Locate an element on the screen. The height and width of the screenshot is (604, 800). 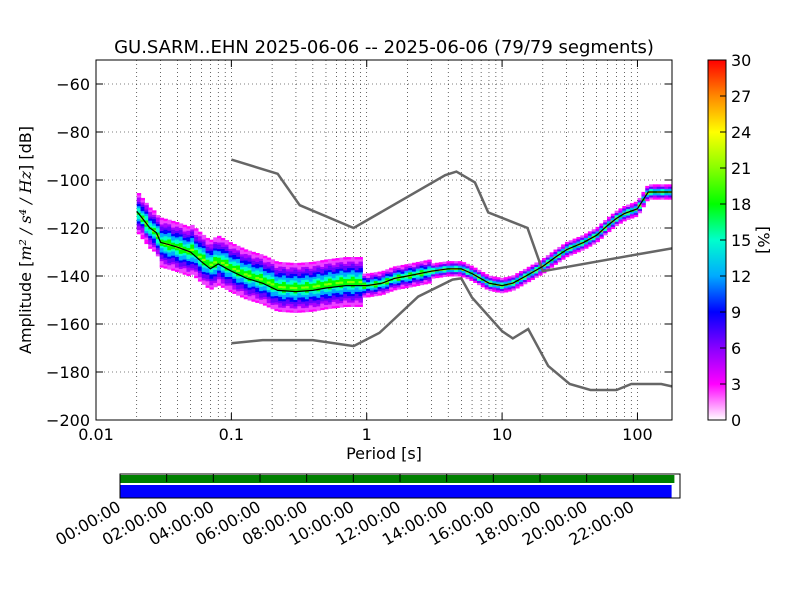
y-tick-label: −200 is located at coordinates (68, 420).